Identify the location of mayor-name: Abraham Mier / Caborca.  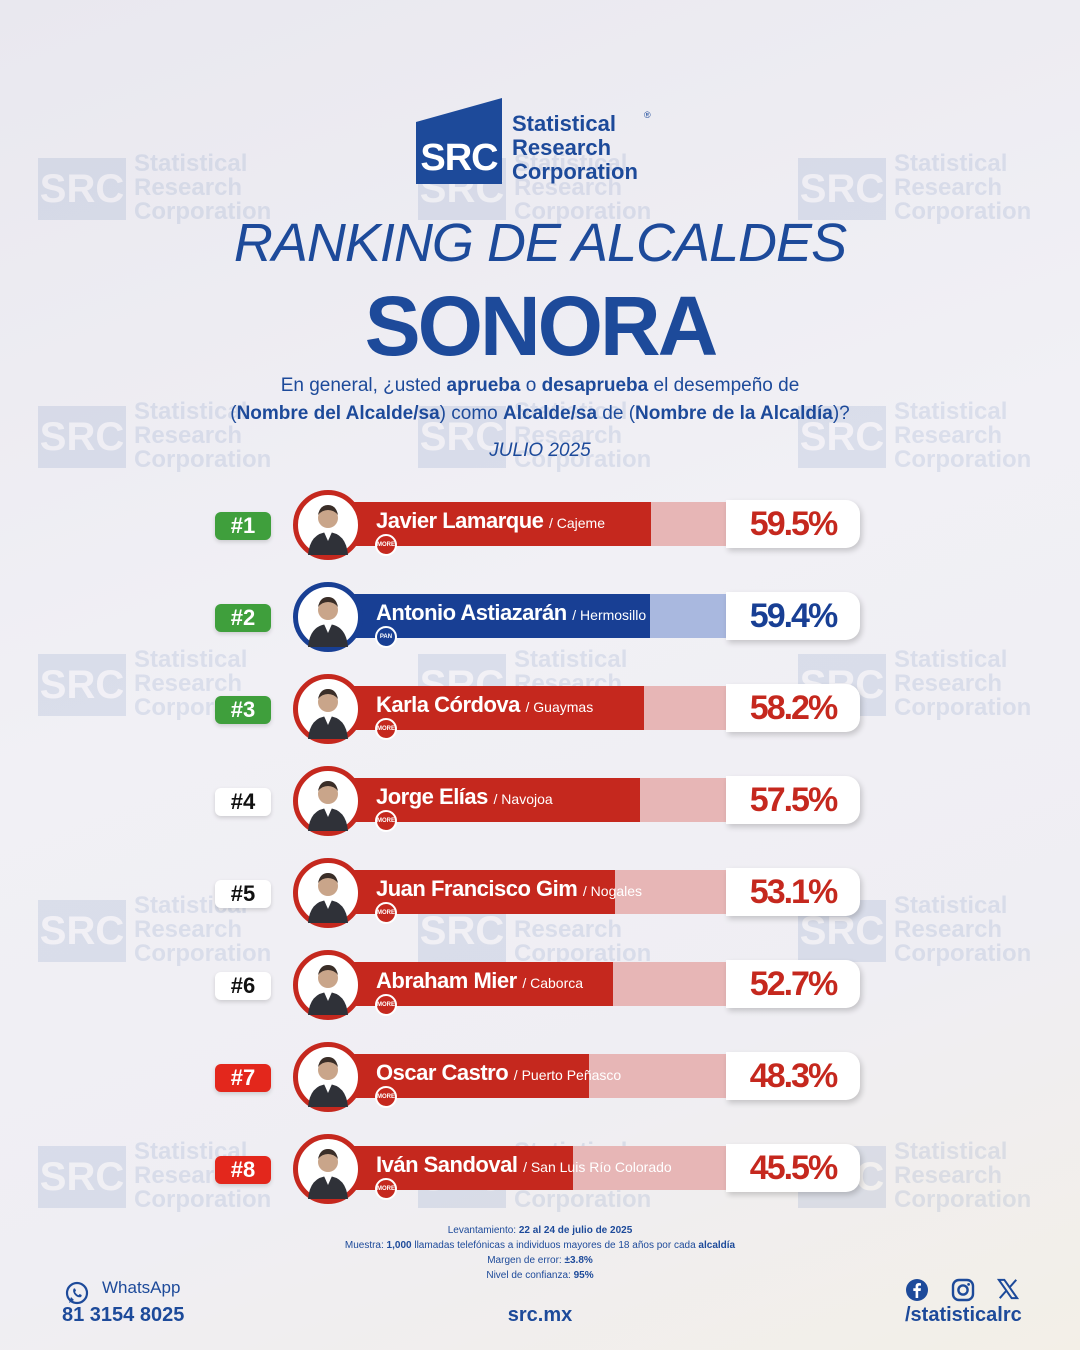
(480, 980).